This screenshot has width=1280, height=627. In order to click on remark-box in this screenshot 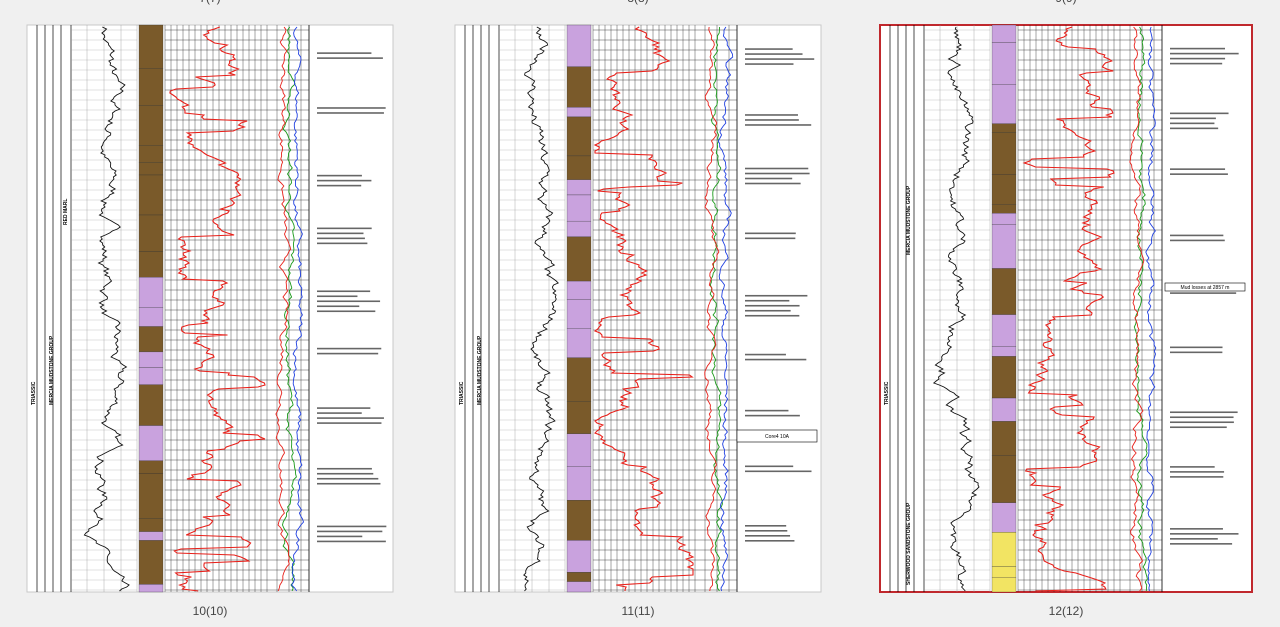, I will do `click(1205, 287)`.